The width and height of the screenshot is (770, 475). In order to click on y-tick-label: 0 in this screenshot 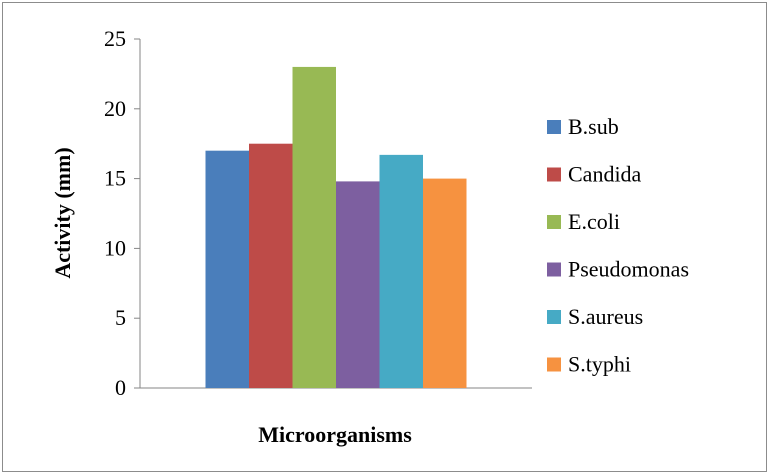, I will do `click(120, 387)`.